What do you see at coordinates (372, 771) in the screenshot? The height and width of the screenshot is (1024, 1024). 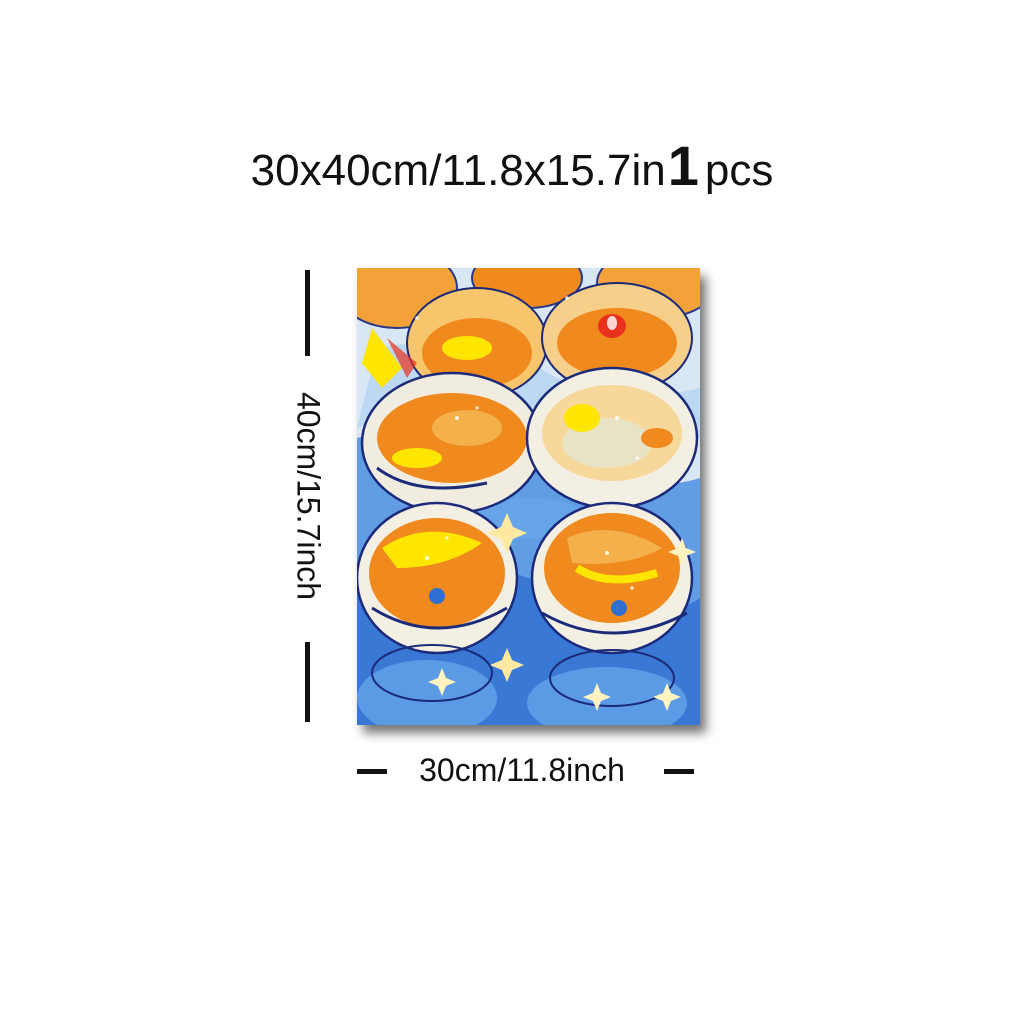 I see `width-dimension-line-left` at bounding box center [372, 771].